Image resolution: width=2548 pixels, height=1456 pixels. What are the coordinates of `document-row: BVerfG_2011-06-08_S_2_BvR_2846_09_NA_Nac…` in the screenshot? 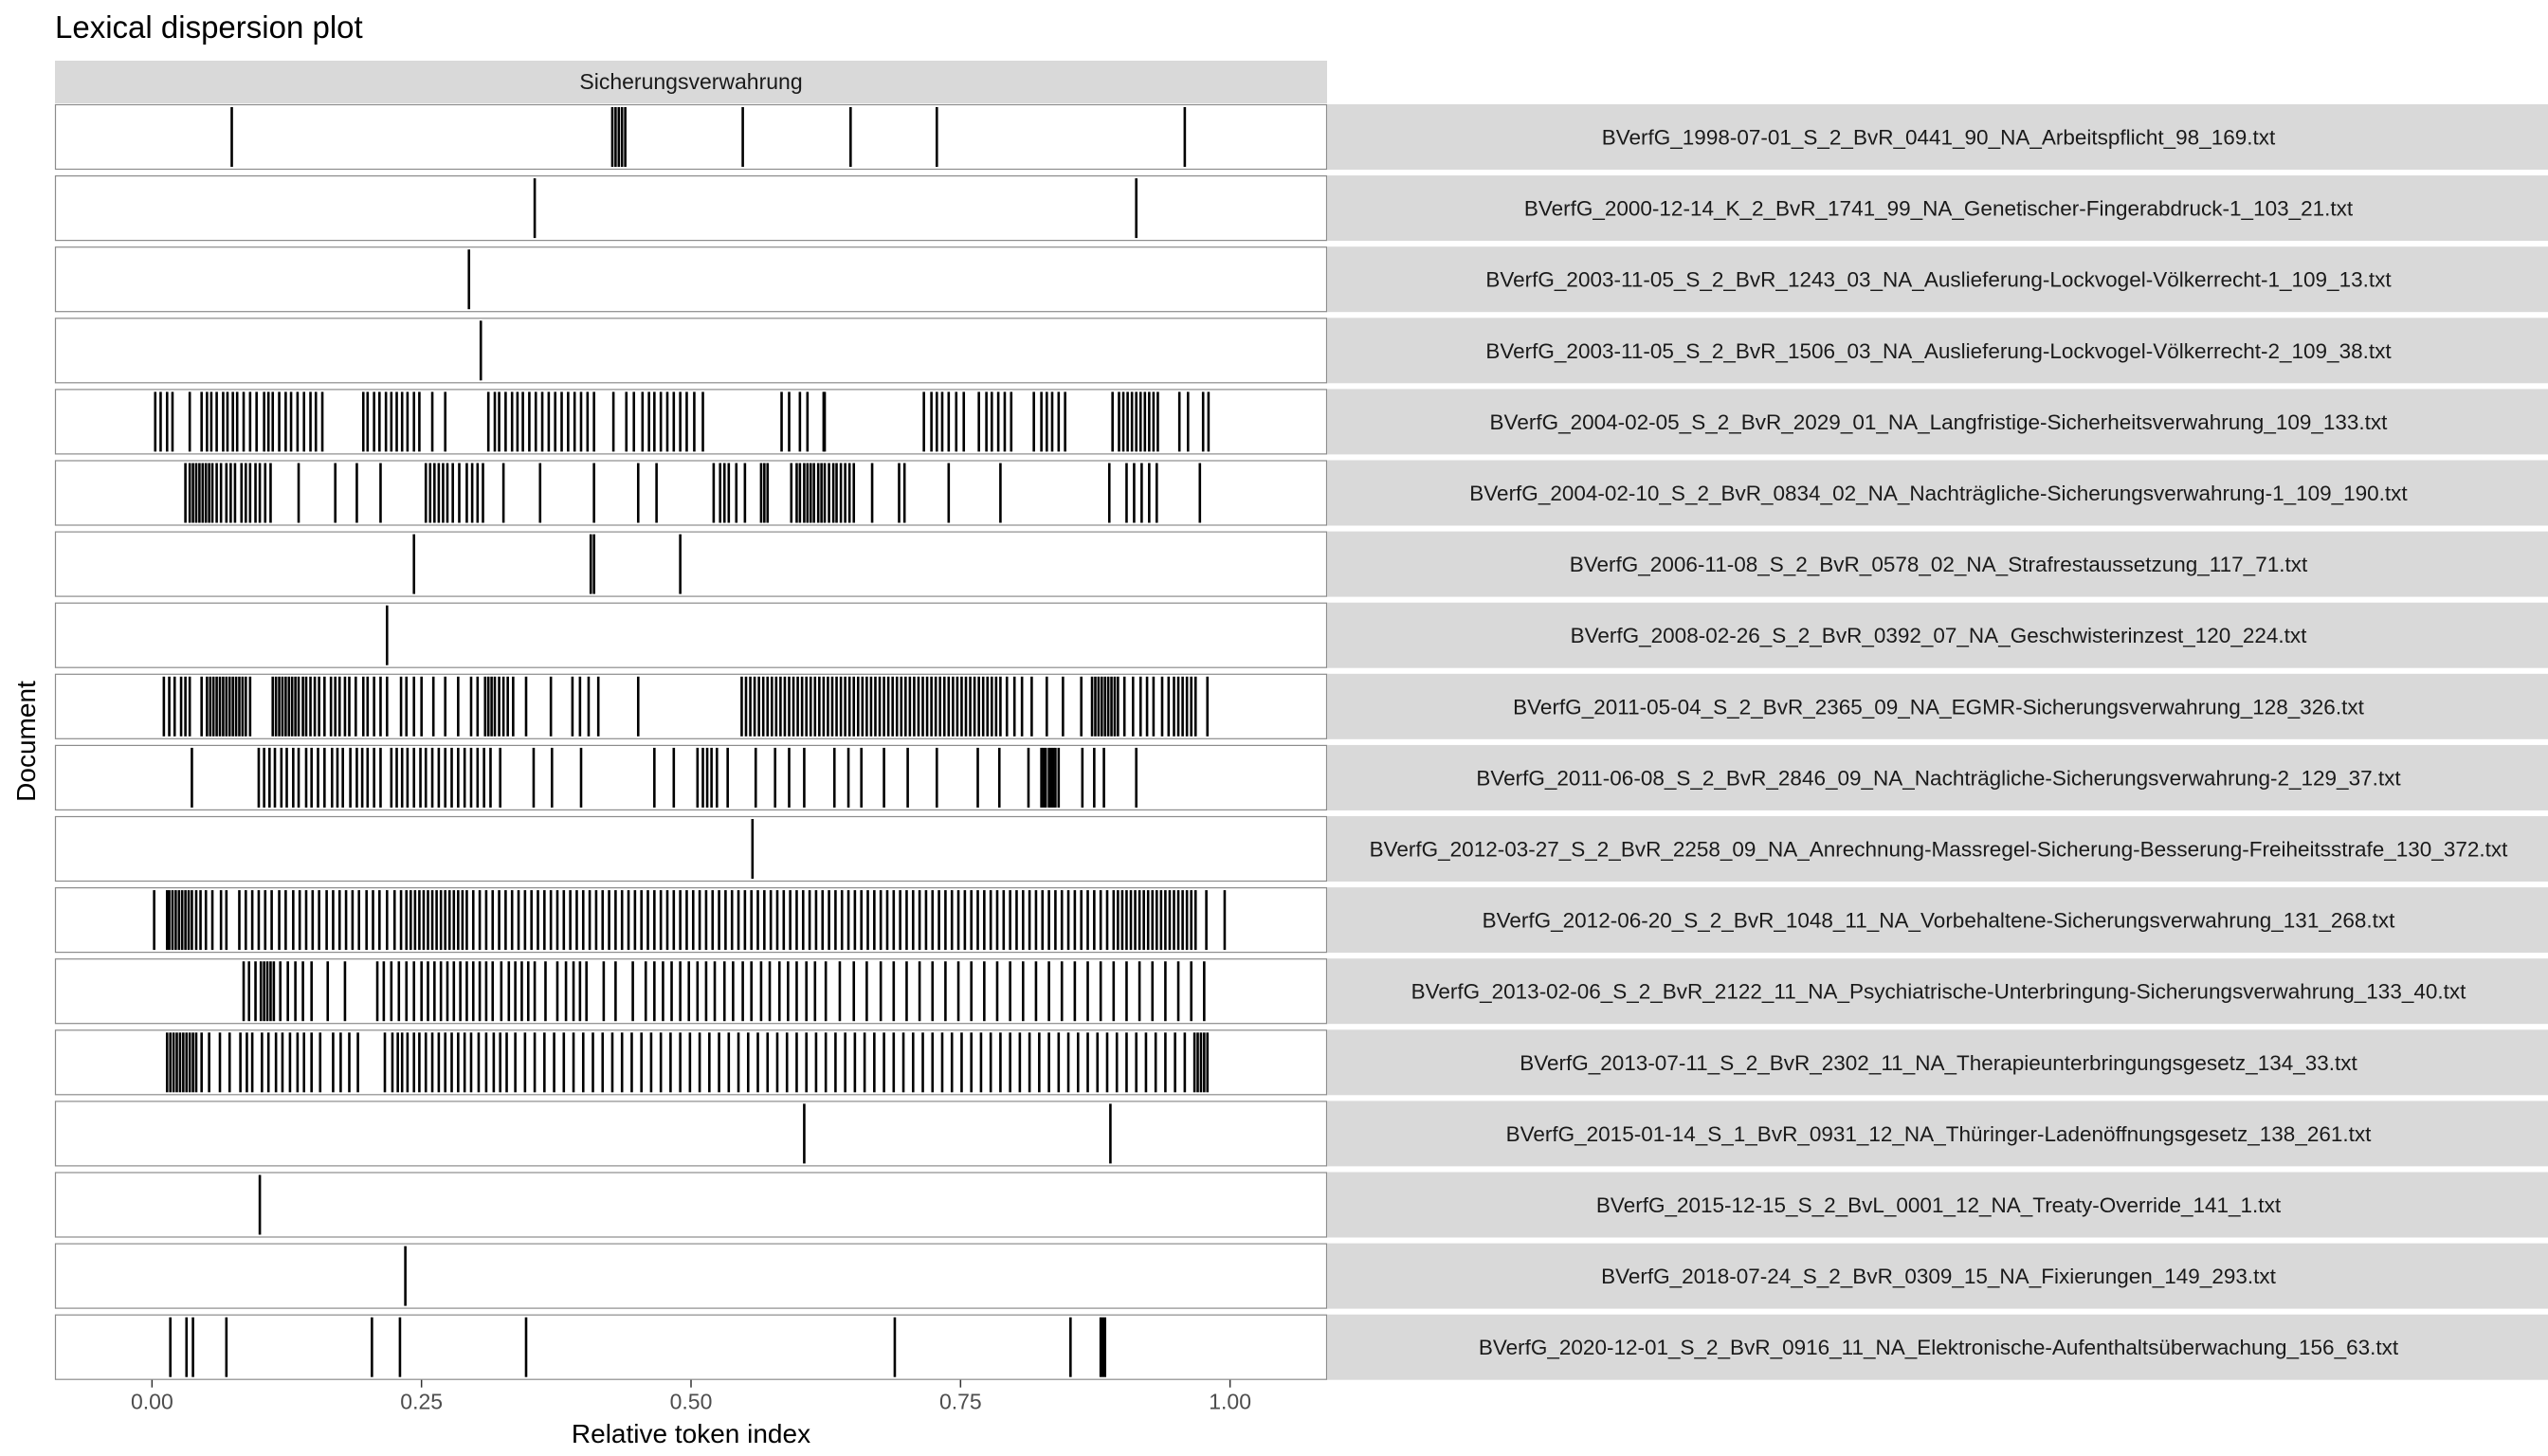 It's located at (1301, 777).